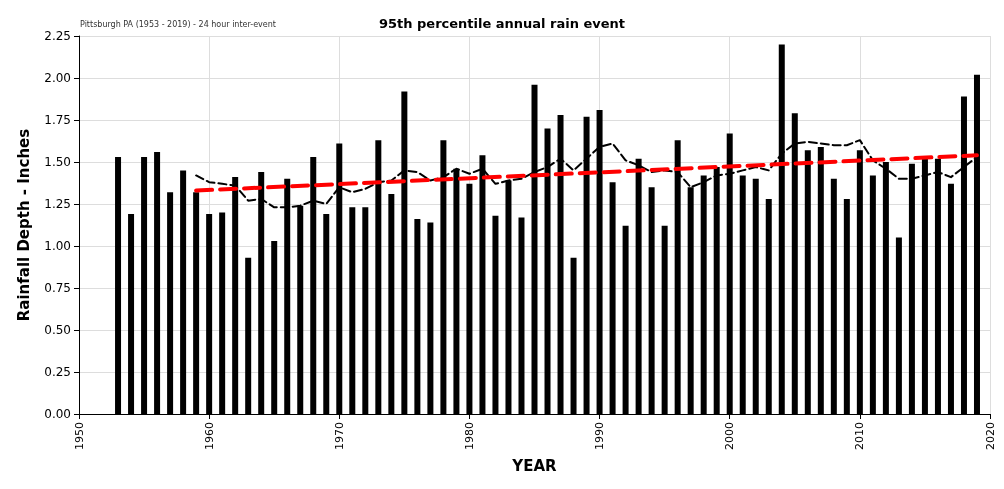 The height and width of the screenshot is (489, 1004). What do you see at coordinates (57, 288) in the screenshot?
I see `y-tick-label: 0.75` at bounding box center [57, 288].